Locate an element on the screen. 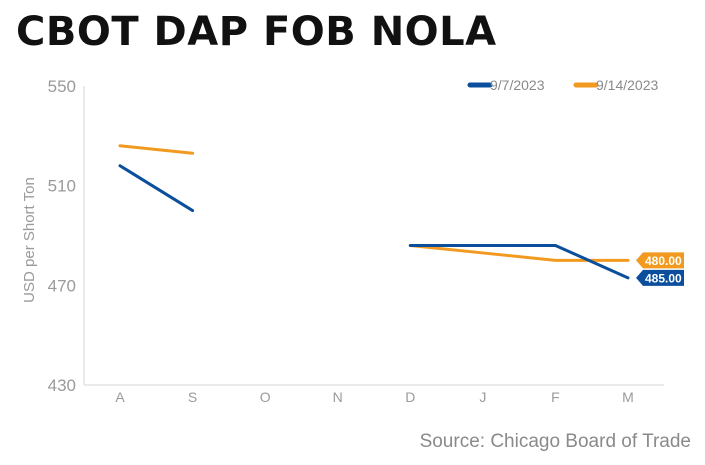  x-tick-label: M is located at coordinates (628, 397).